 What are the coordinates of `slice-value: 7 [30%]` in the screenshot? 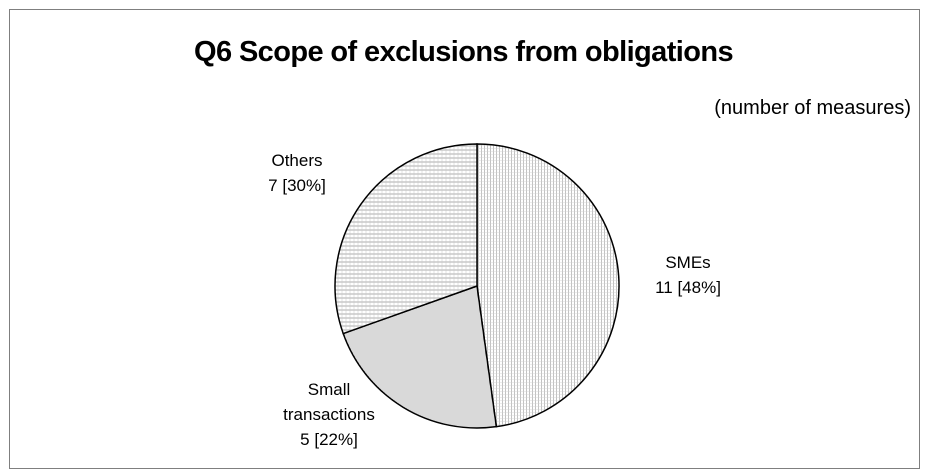 It's located at (297, 185).